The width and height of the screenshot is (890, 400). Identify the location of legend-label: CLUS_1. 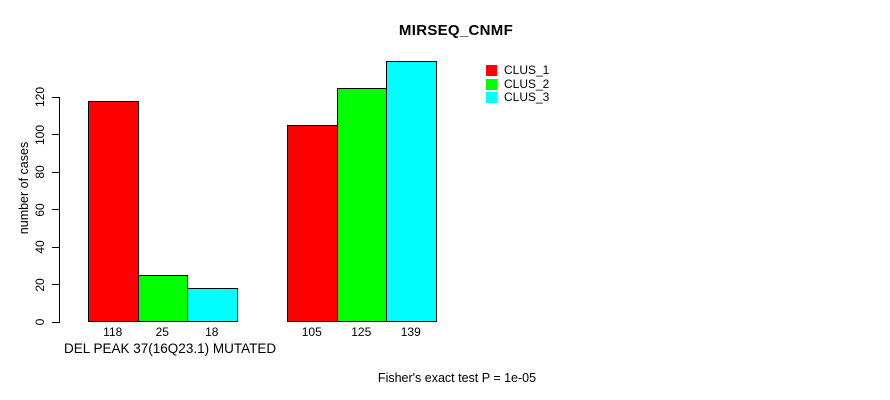
(527, 70).